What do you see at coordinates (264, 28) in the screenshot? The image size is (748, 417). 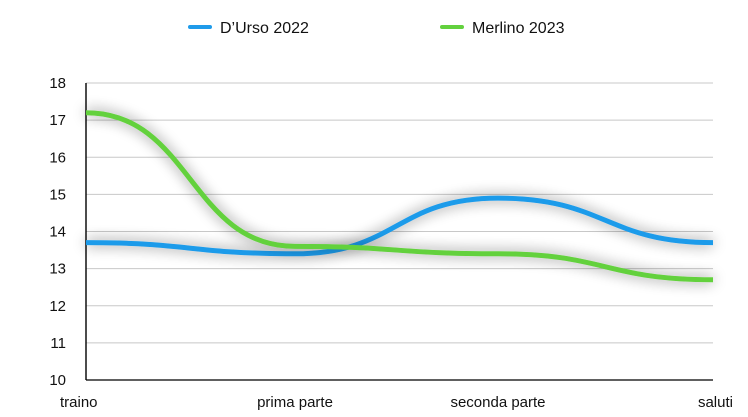 I see `legend-label: D’Urso 2022` at bounding box center [264, 28].